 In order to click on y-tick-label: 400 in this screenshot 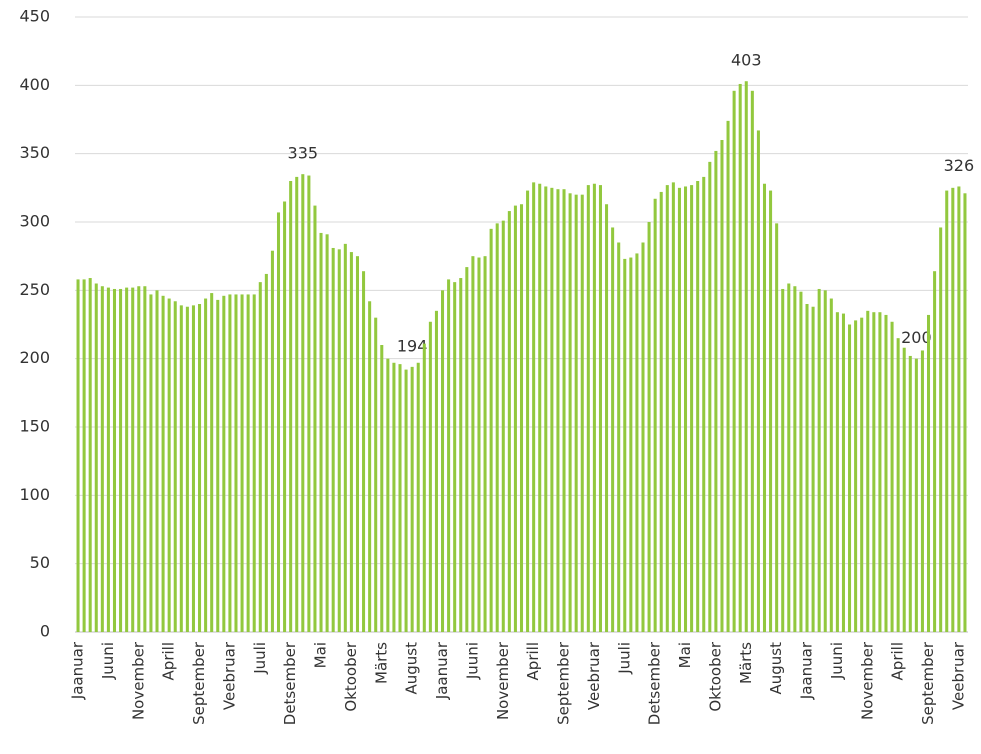, I will do `click(34, 84)`.